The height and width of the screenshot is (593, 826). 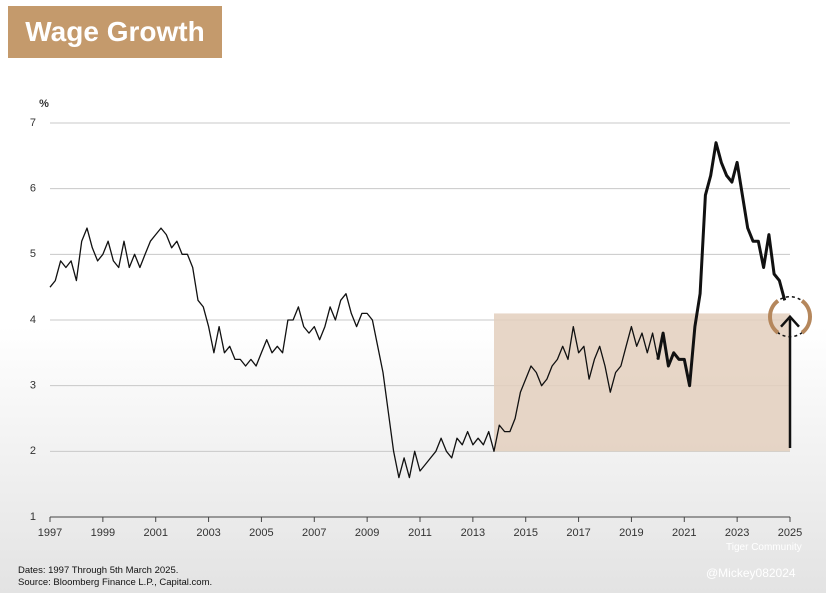 I want to click on watermark: @Mickey082024, so click(x=751, y=573).